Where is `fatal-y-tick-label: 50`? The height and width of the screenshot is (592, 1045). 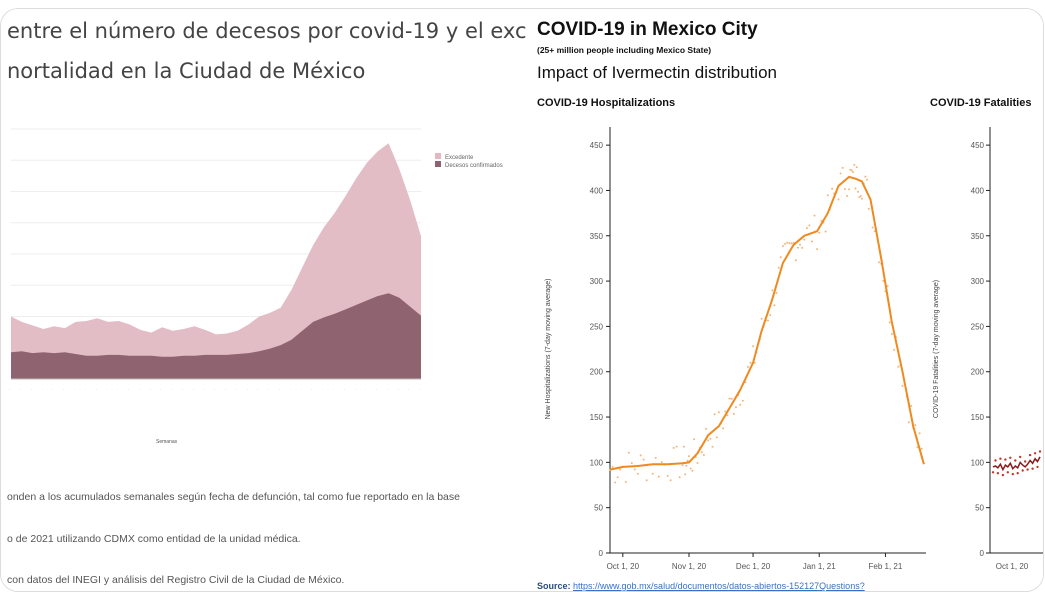
fatal-y-tick-label: 50 is located at coordinates (979, 508).